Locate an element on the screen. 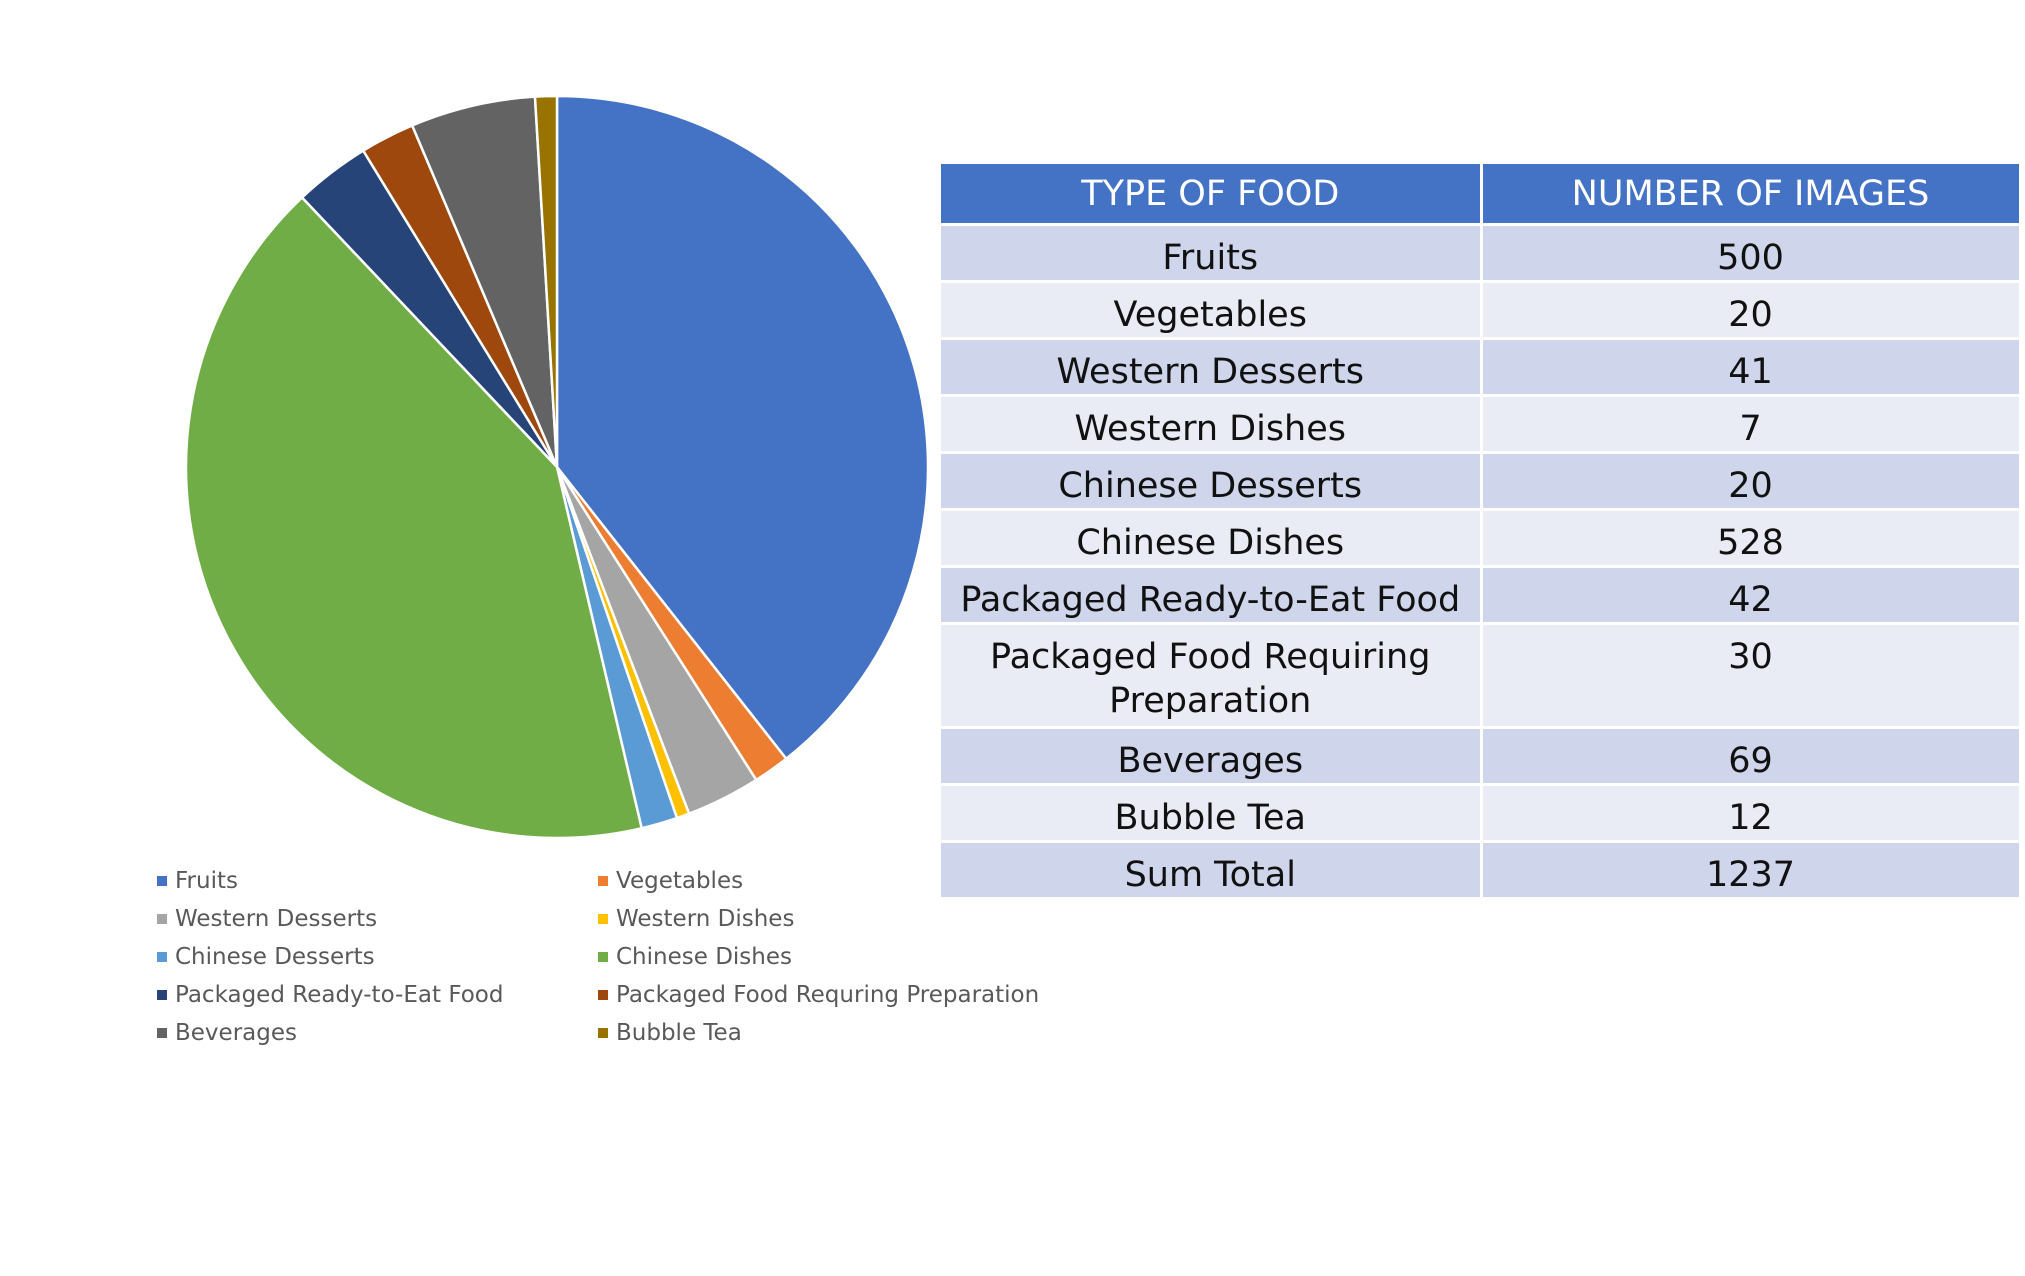 Image resolution: width=2025 pixels, height=1276 pixels. food-type-cell: Chinese Desserts is located at coordinates (1212, 481).